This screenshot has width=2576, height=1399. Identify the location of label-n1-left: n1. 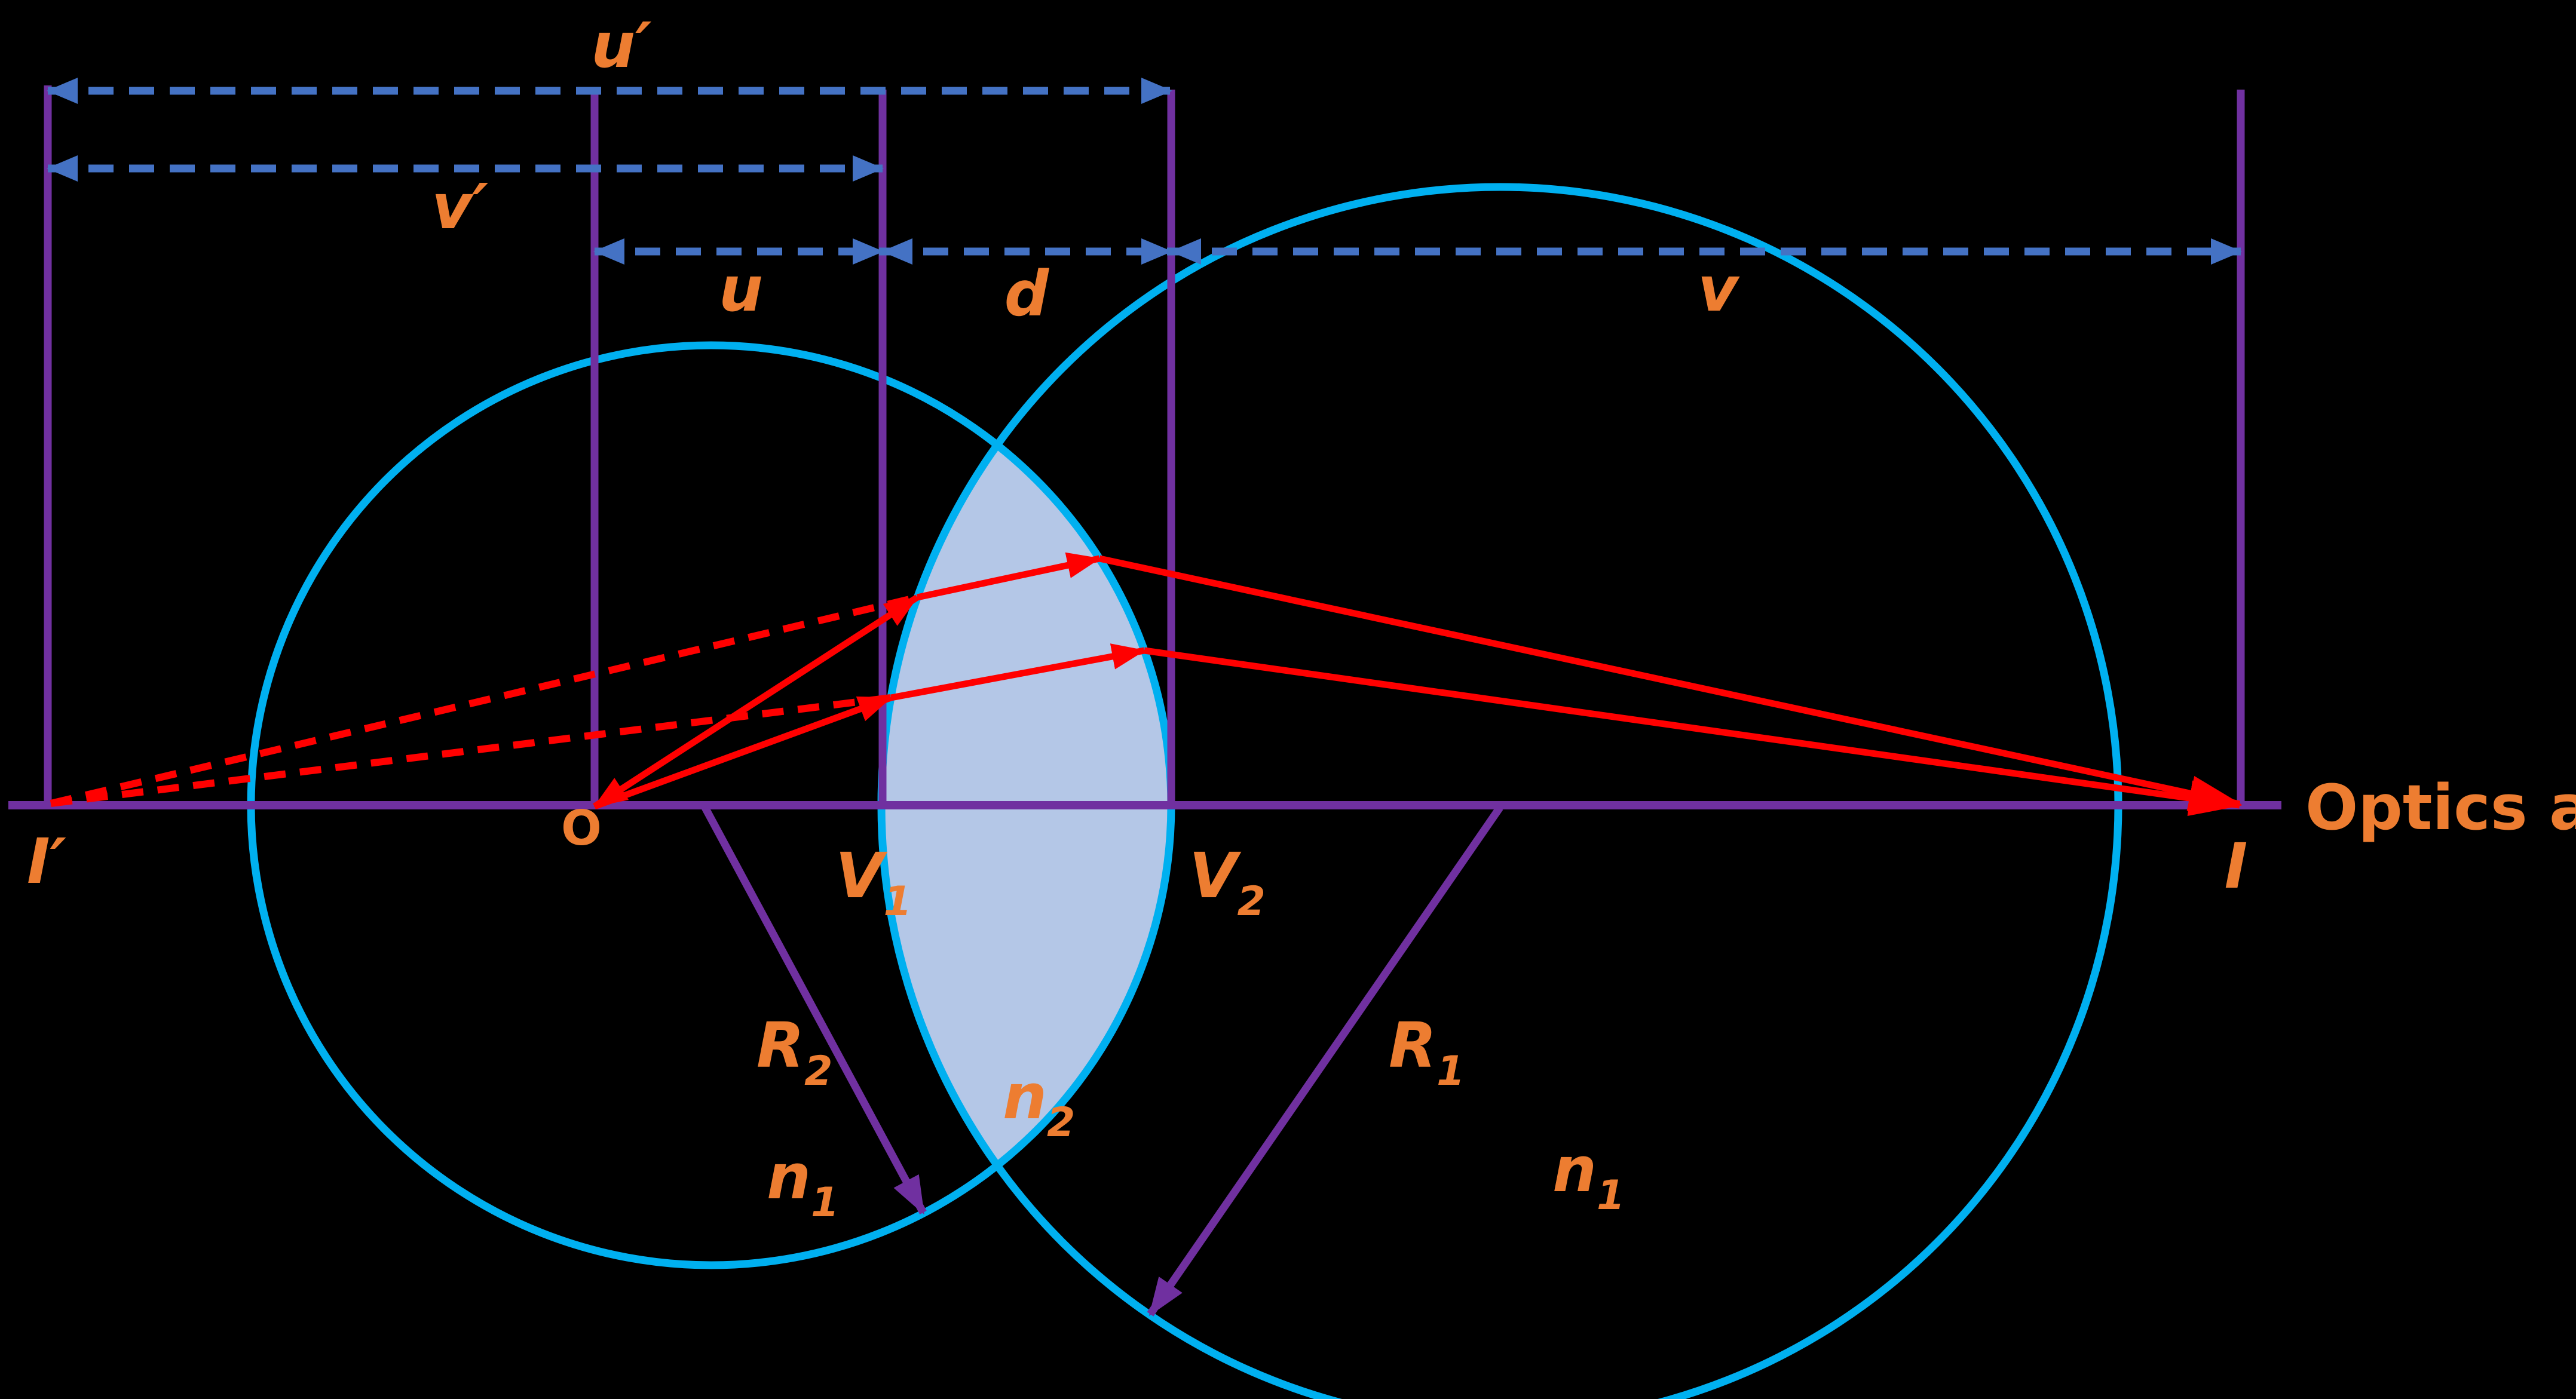
(803, 1183).